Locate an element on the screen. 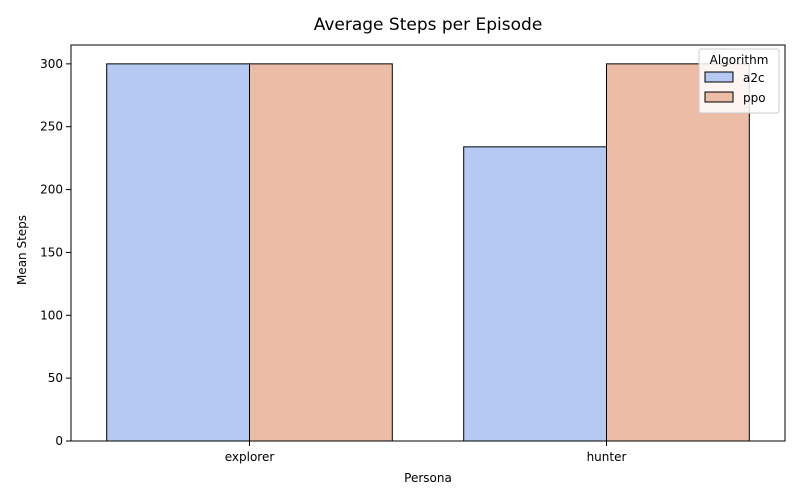 This screenshot has height=504, width=800. y-tick-label: 200 is located at coordinates (51, 190).